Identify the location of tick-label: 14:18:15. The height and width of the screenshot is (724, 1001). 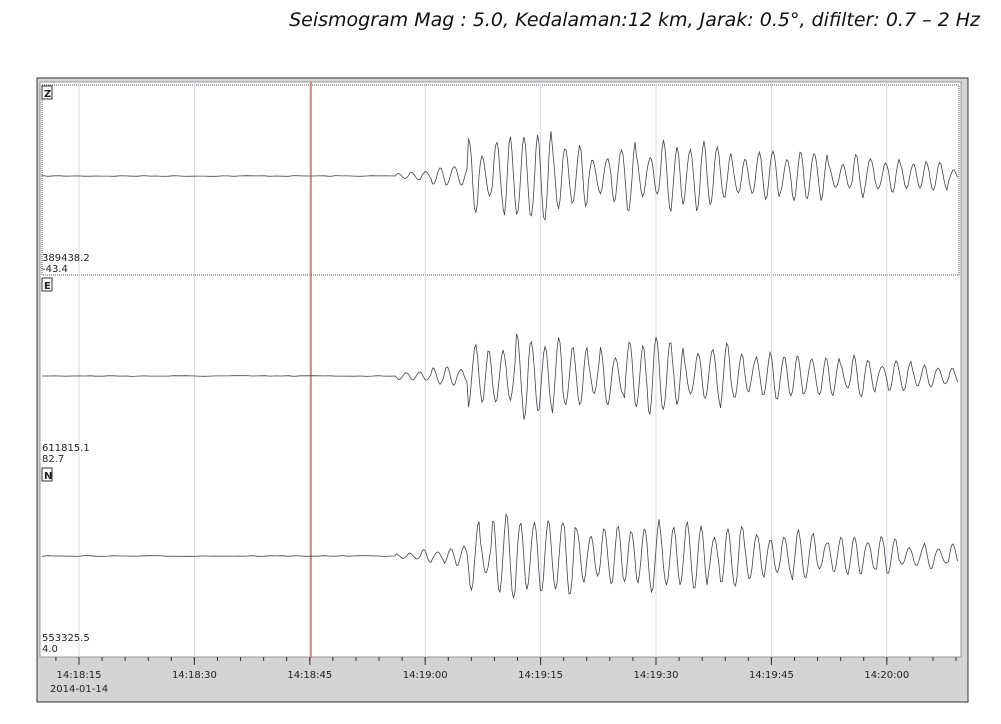
(79, 675).